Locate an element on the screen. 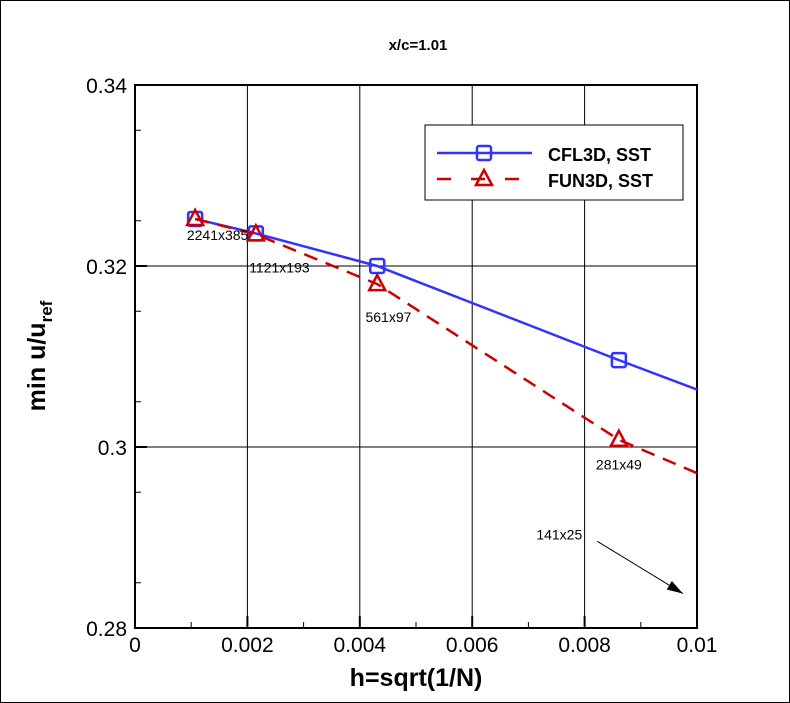  x-tick-label: 0 is located at coordinates (135, 645).